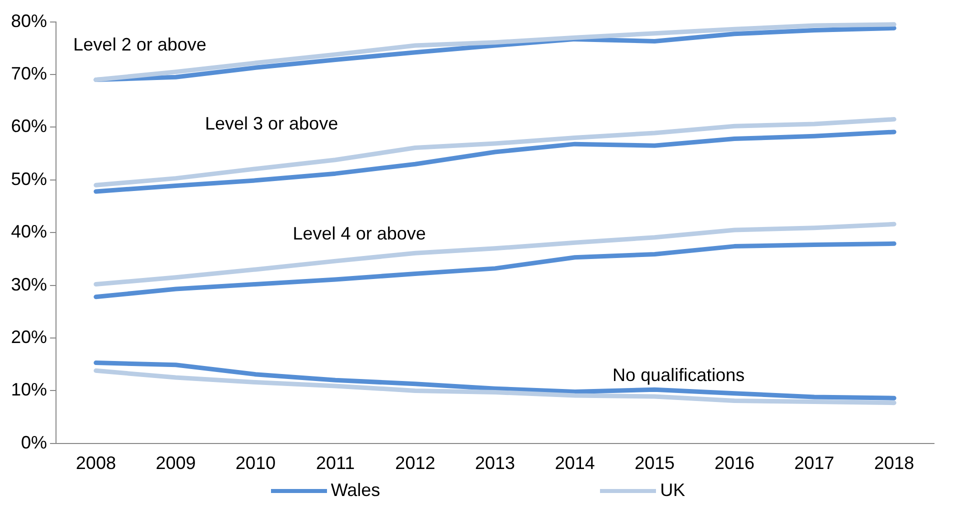  Describe the element at coordinates (359, 234) in the screenshot. I see `annotation: Level 4 or above` at that location.